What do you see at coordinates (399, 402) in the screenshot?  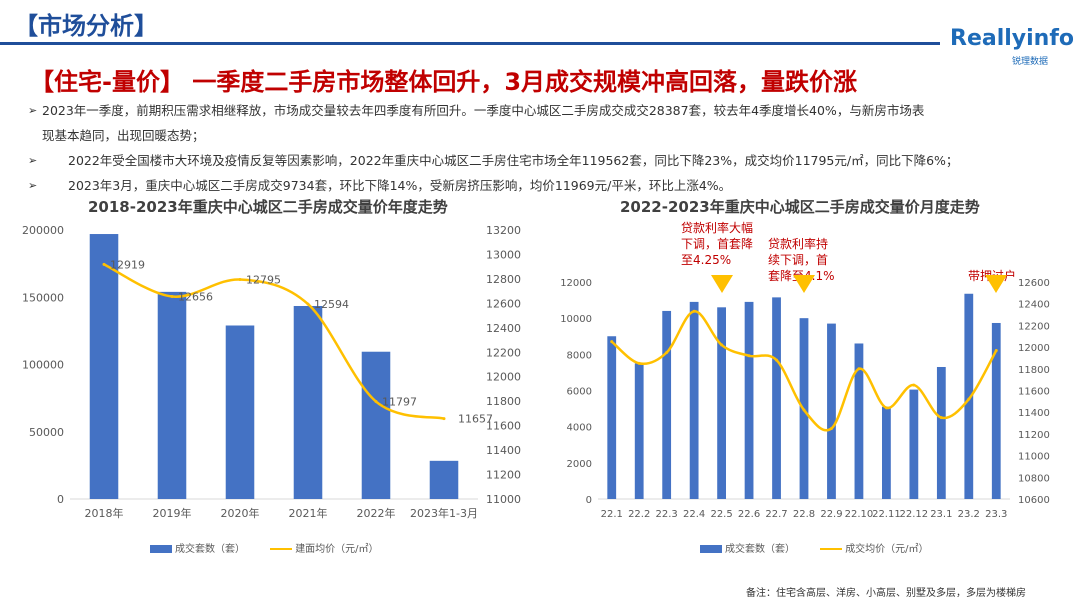 I see `data-label: 11797` at bounding box center [399, 402].